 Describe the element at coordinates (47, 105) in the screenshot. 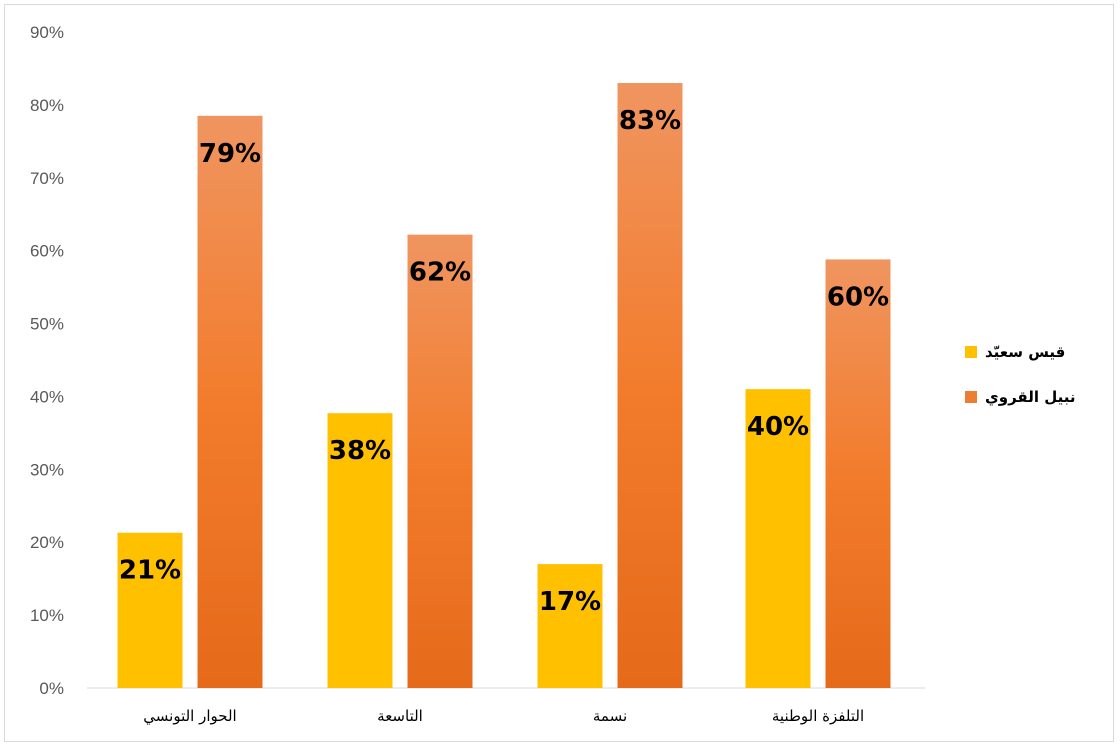

I see `y-tick-label: 80%` at that location.